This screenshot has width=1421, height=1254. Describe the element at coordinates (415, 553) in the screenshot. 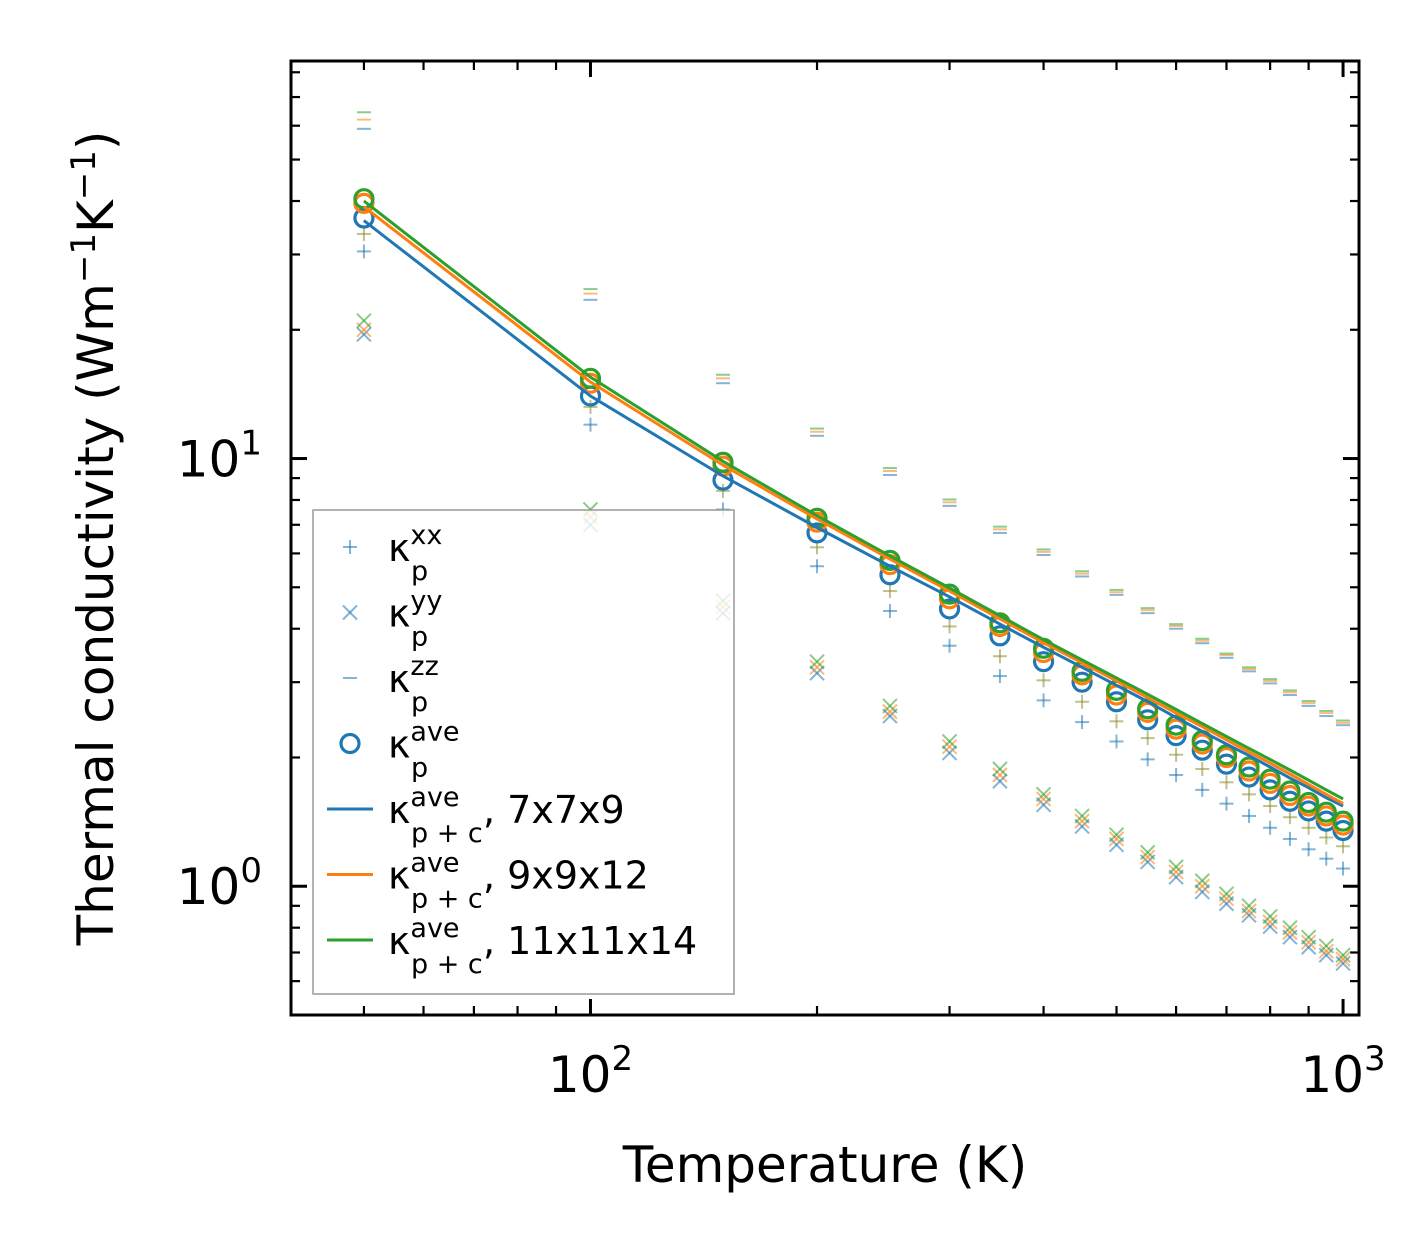

I see `legend-label: κxx p` at that location.